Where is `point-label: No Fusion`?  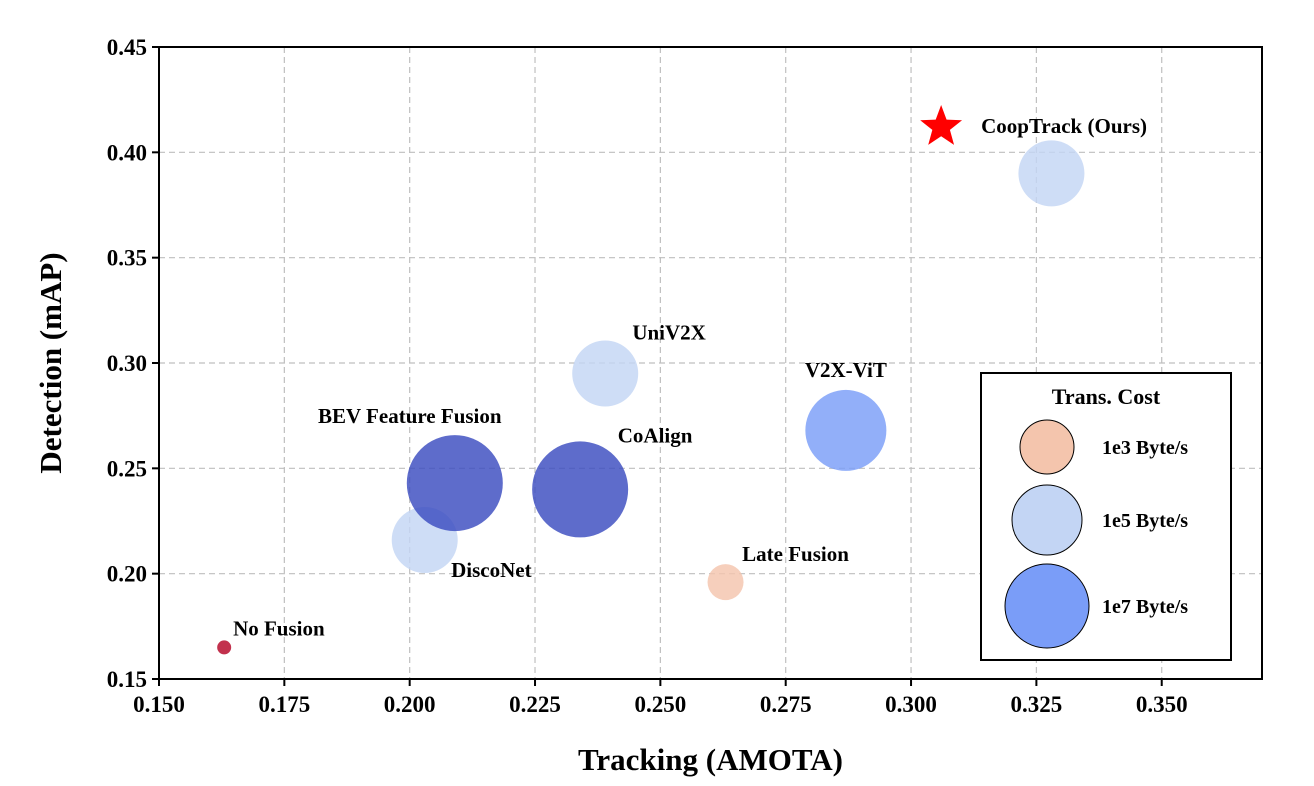
point-label: No Fusion is located at coordinates (279, 628).